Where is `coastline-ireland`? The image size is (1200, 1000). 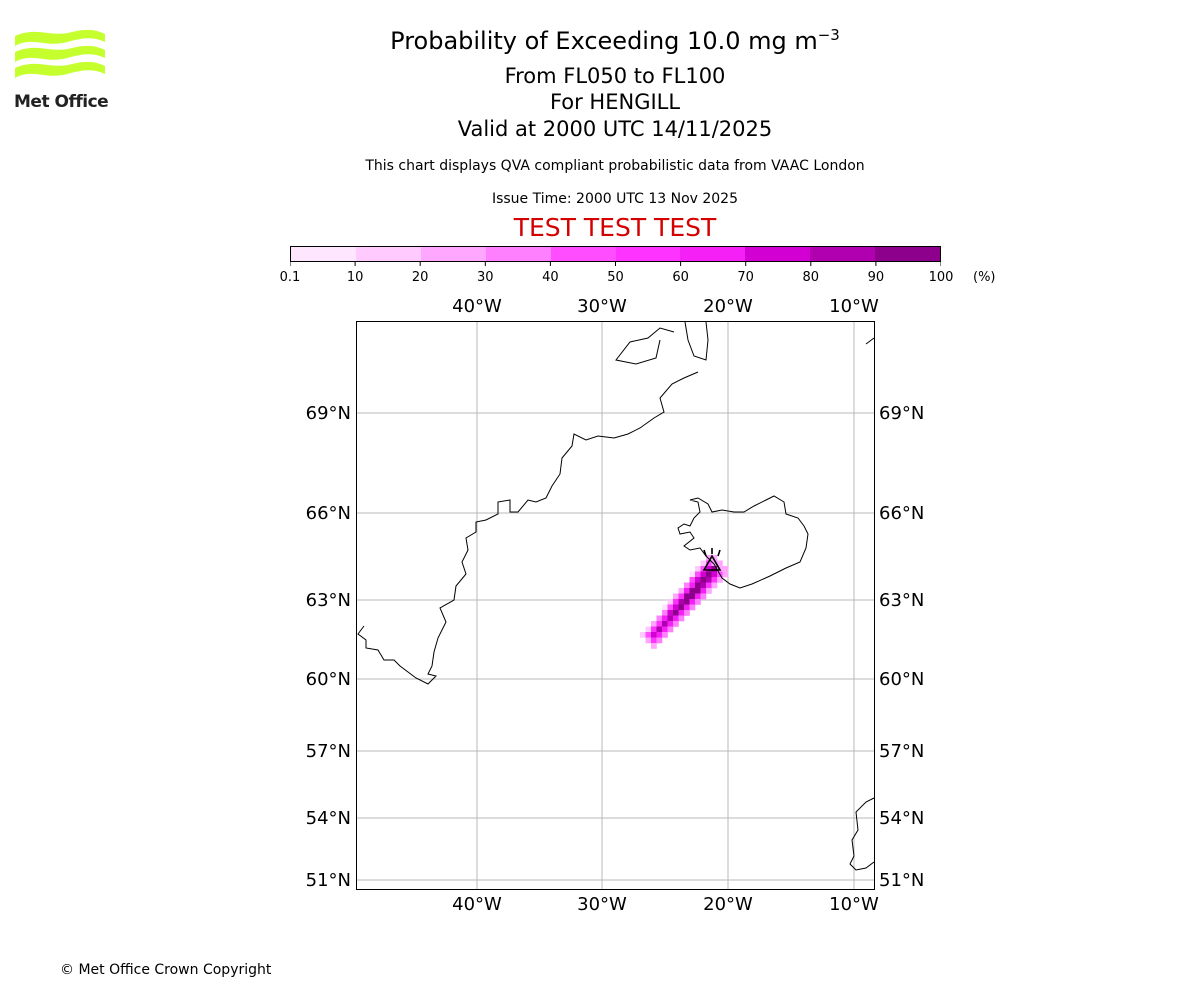 coastline-ireland is located at coordinates (862, 834).